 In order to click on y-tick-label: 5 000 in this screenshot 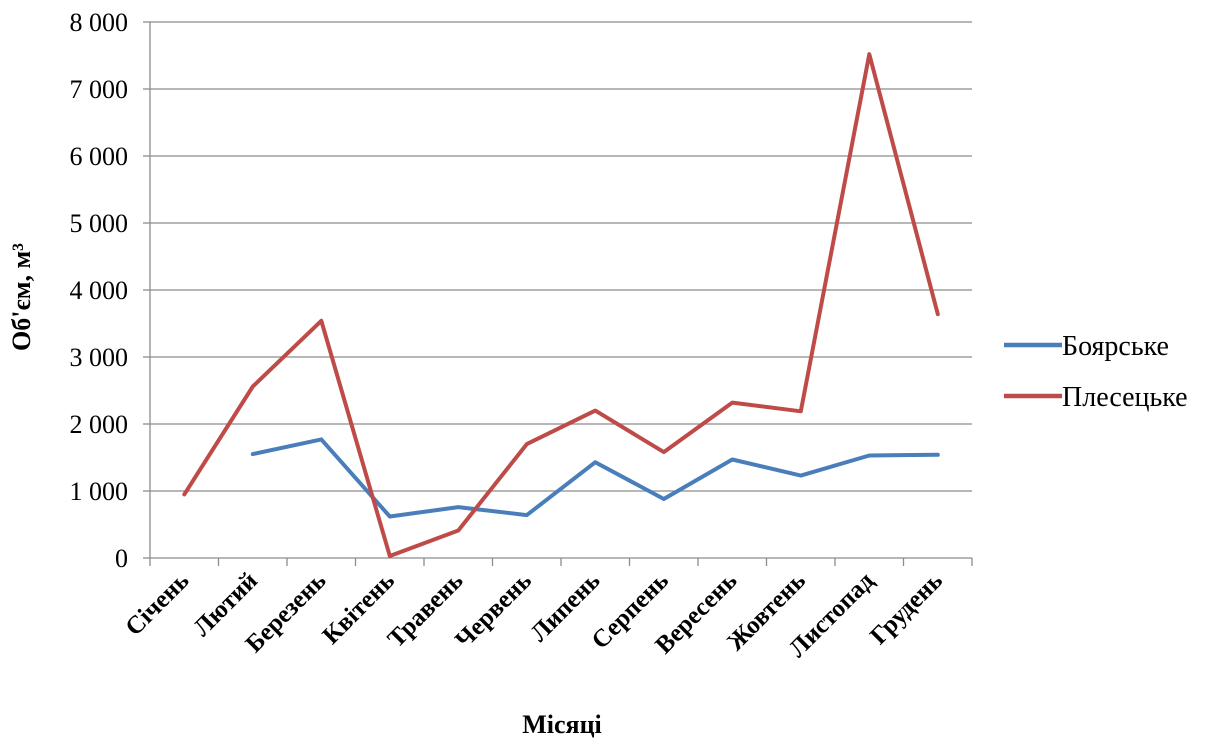, I will do `click(99, 223)`.